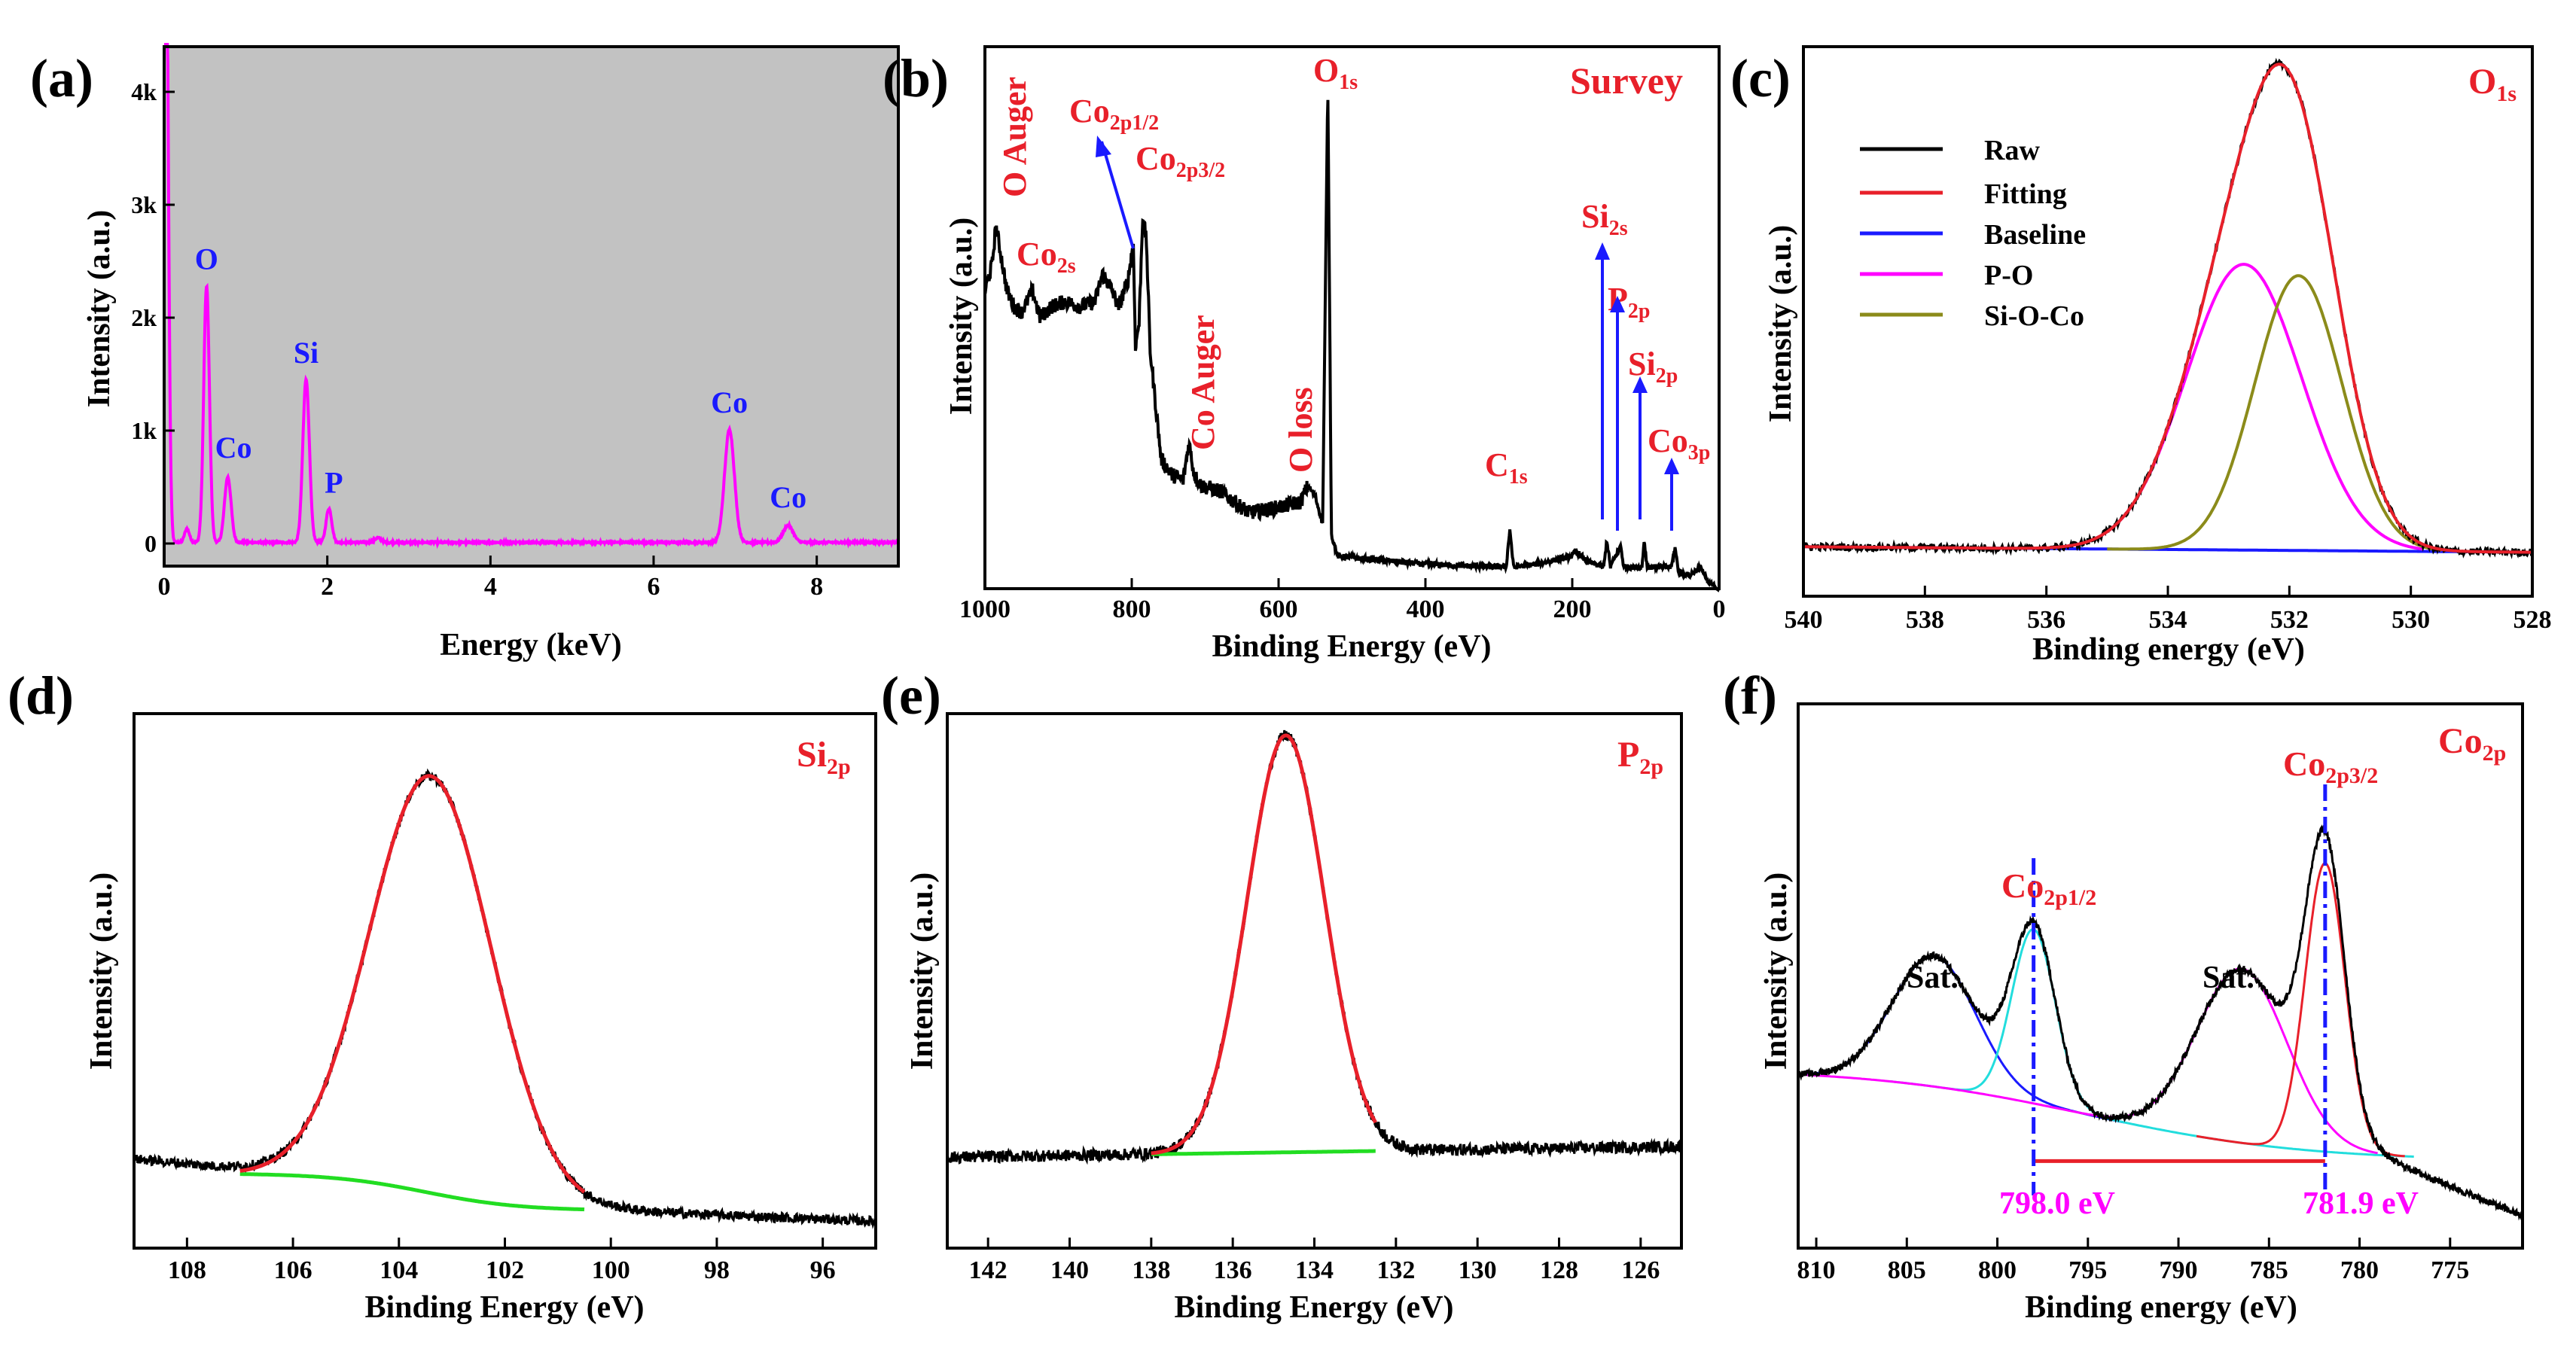 The height and width of the screenshot is (1352, 2576). Describe the element at coordinates (293, 1270) in the screenshot. I see `panel-d-x-tick-label: 106` at that location.